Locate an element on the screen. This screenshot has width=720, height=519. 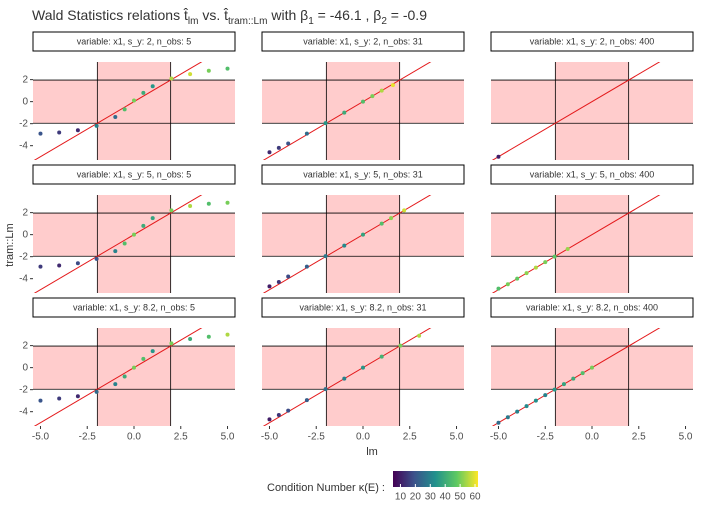
x-tick-label: 0.0 is located at coordinates (134, 437).